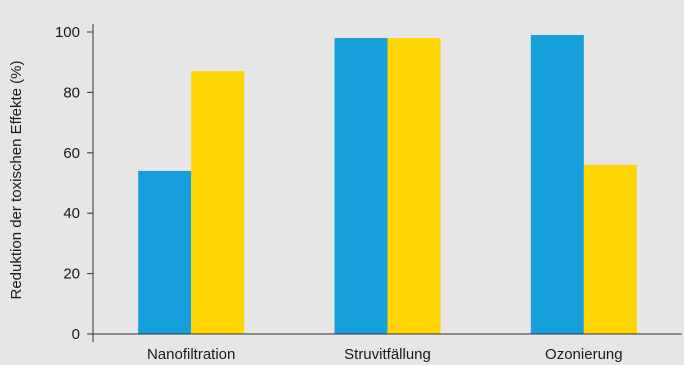 This screenshot has width=684, height=365. Describe the element at coordinates (76, 334) in the screenshot. I see `y-tick-label: 0` at that location.